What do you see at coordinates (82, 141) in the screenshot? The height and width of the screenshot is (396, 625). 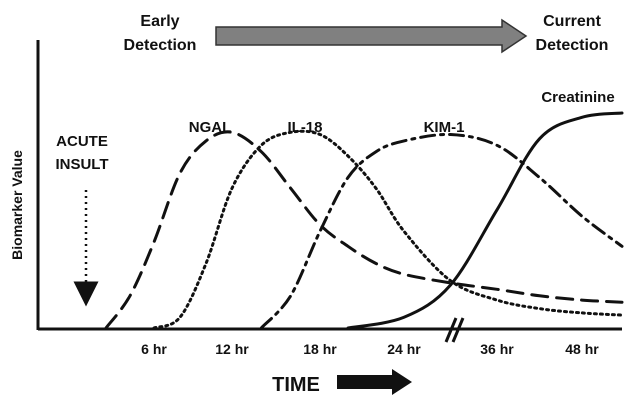 I see `acute-insult-label-line1: ACUTE` at bounding box center [82, 141].